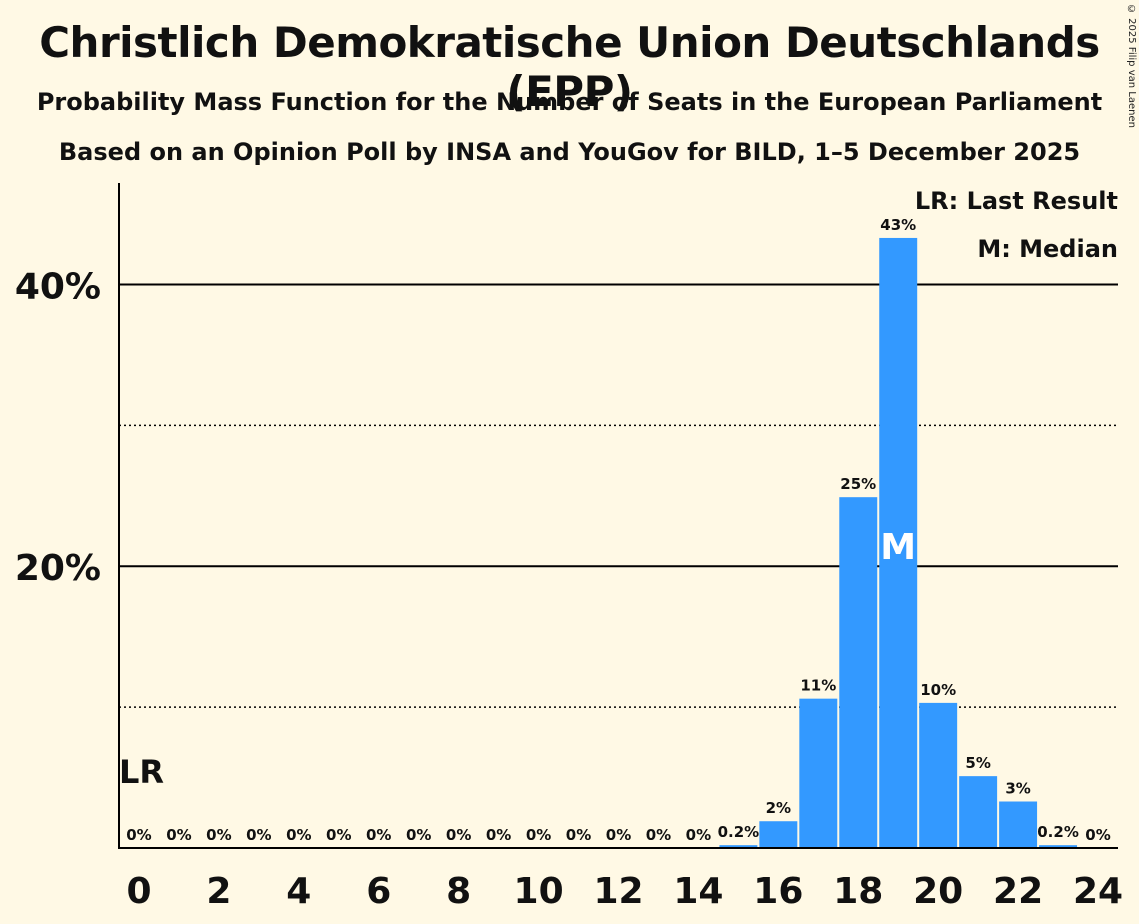 The width and height of the screenshot is (1139, 924). Describe the element at coordinates (1047, 249) in the screenshot. I see `legend-median: M: Median` at that location.